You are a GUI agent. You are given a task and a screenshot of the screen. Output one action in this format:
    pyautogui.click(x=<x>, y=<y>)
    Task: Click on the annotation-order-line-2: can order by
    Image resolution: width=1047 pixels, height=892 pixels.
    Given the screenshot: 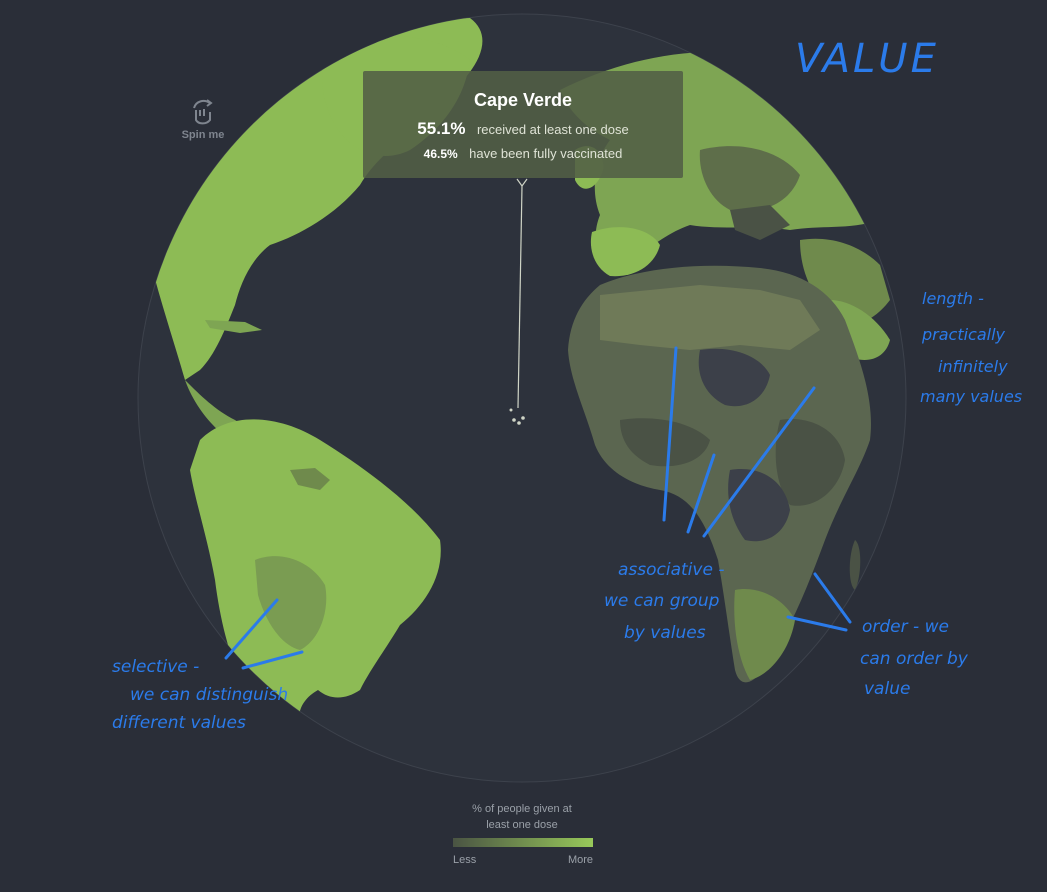 What is the action you would take?
    pyautogui.click(x=914, y=659)
    